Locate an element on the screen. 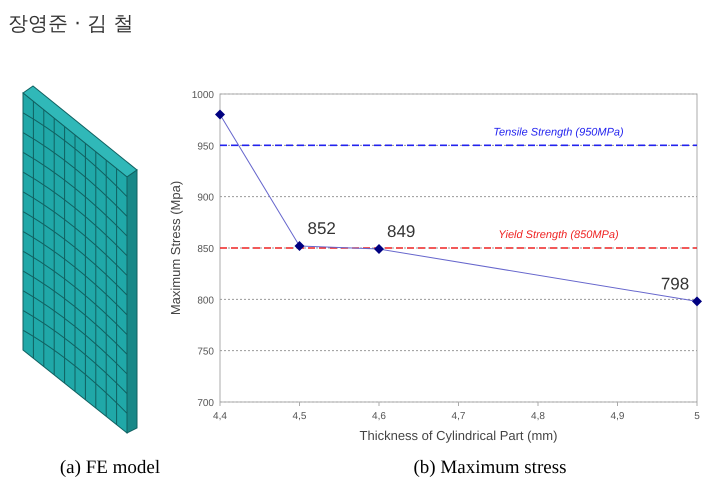  data-label: 852 is located at coordinates (322, 228).